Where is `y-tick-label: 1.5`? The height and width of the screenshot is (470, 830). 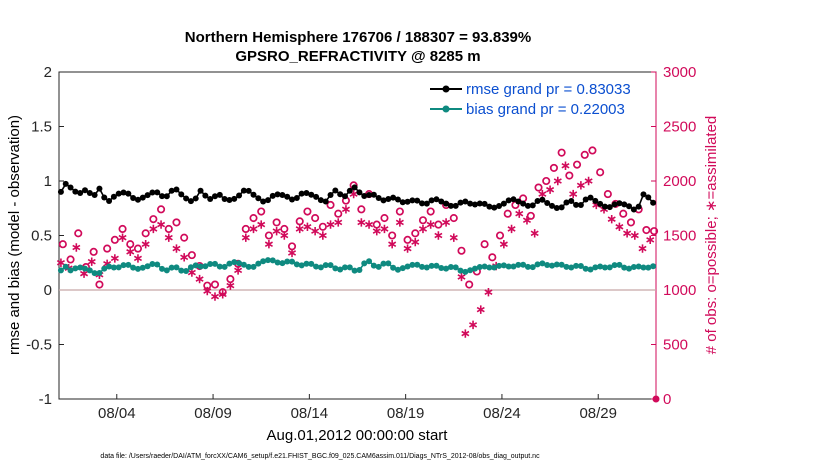 y-tick-label: 1.5 is located at coordinates (41, 127).